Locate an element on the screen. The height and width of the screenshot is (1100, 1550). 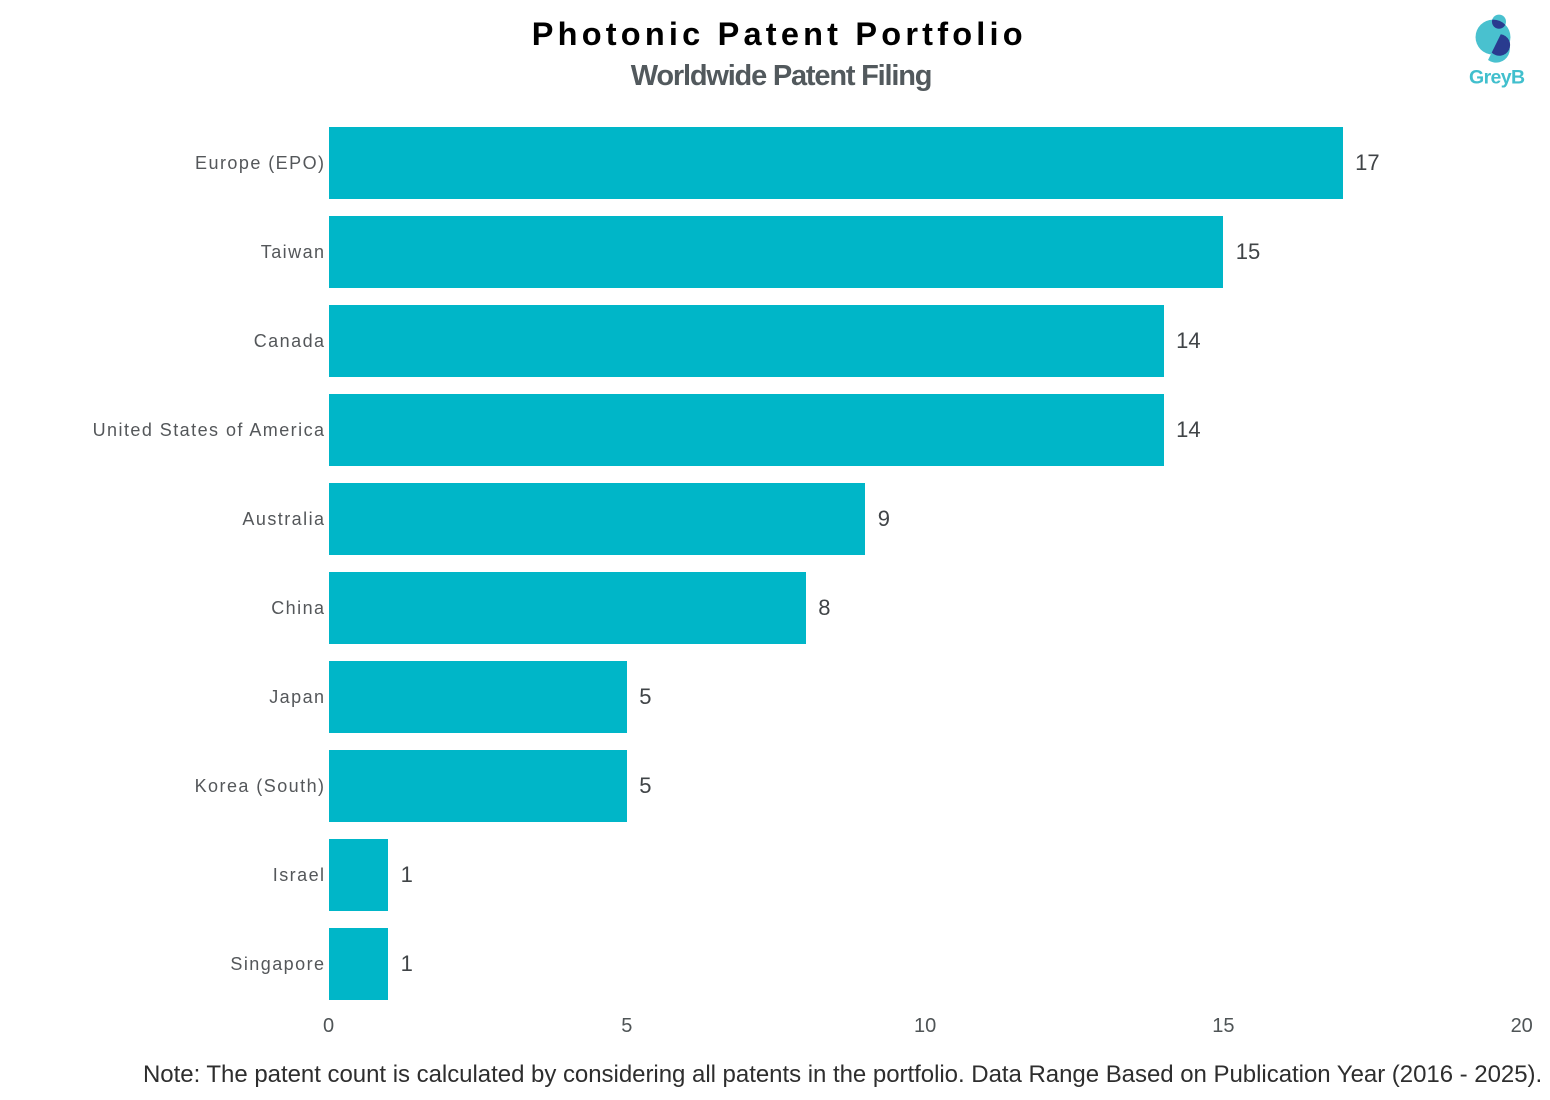
svg-text: GreyB is located at coordinates (1497, 78).